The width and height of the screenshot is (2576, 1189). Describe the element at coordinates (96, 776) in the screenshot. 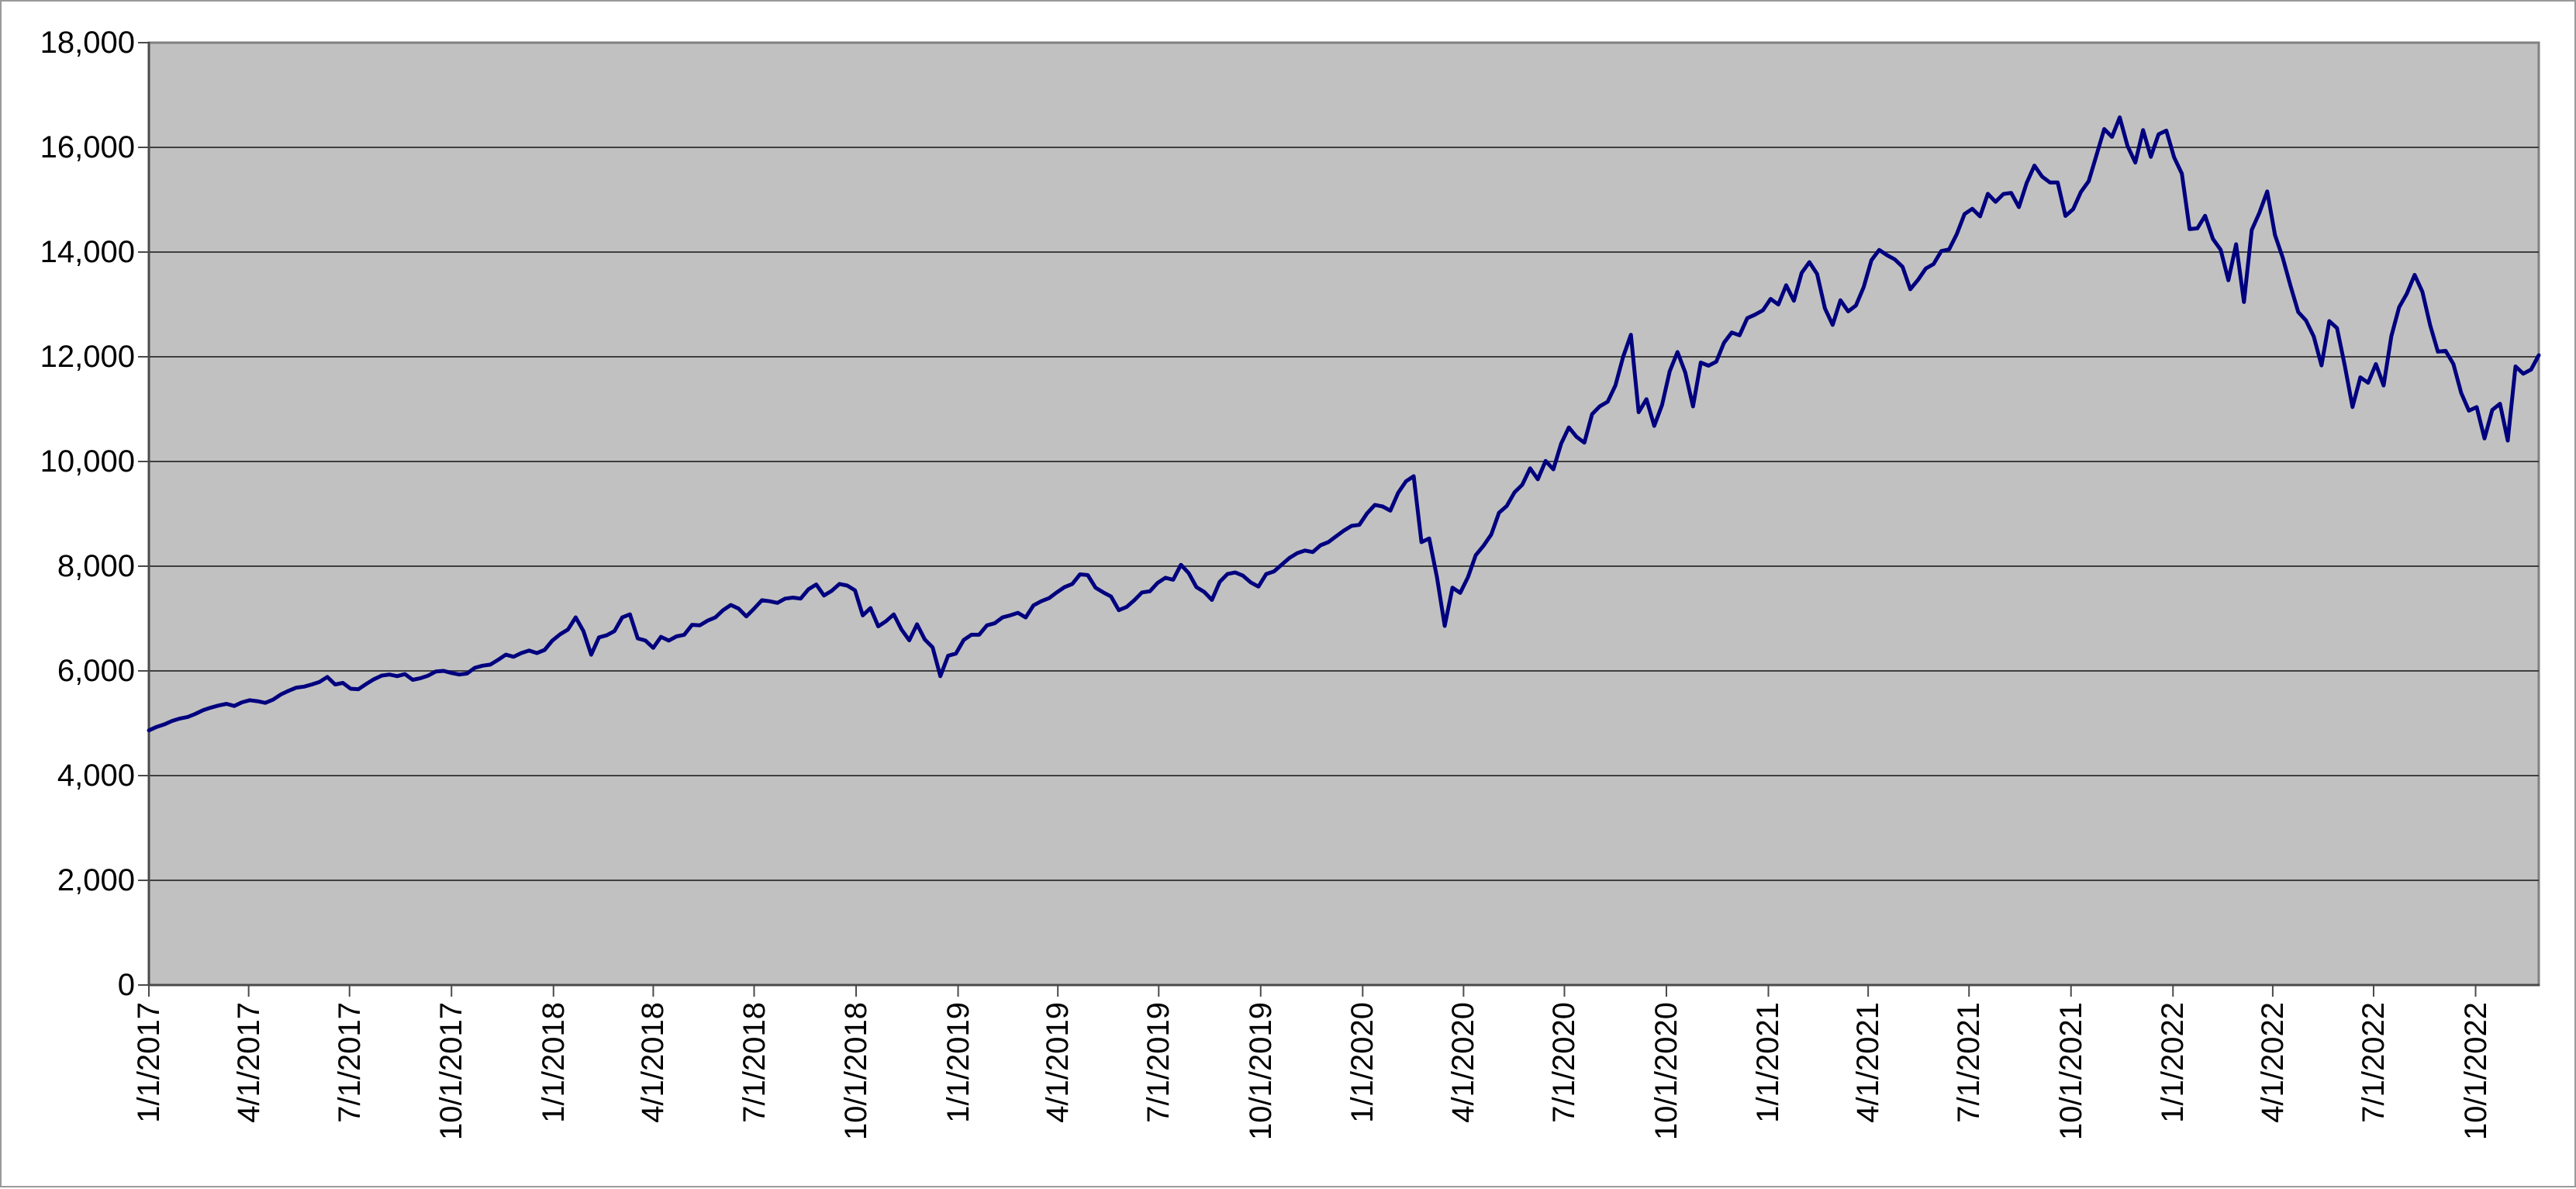

I see `y-axis-tick-label: 4,000` at that location.